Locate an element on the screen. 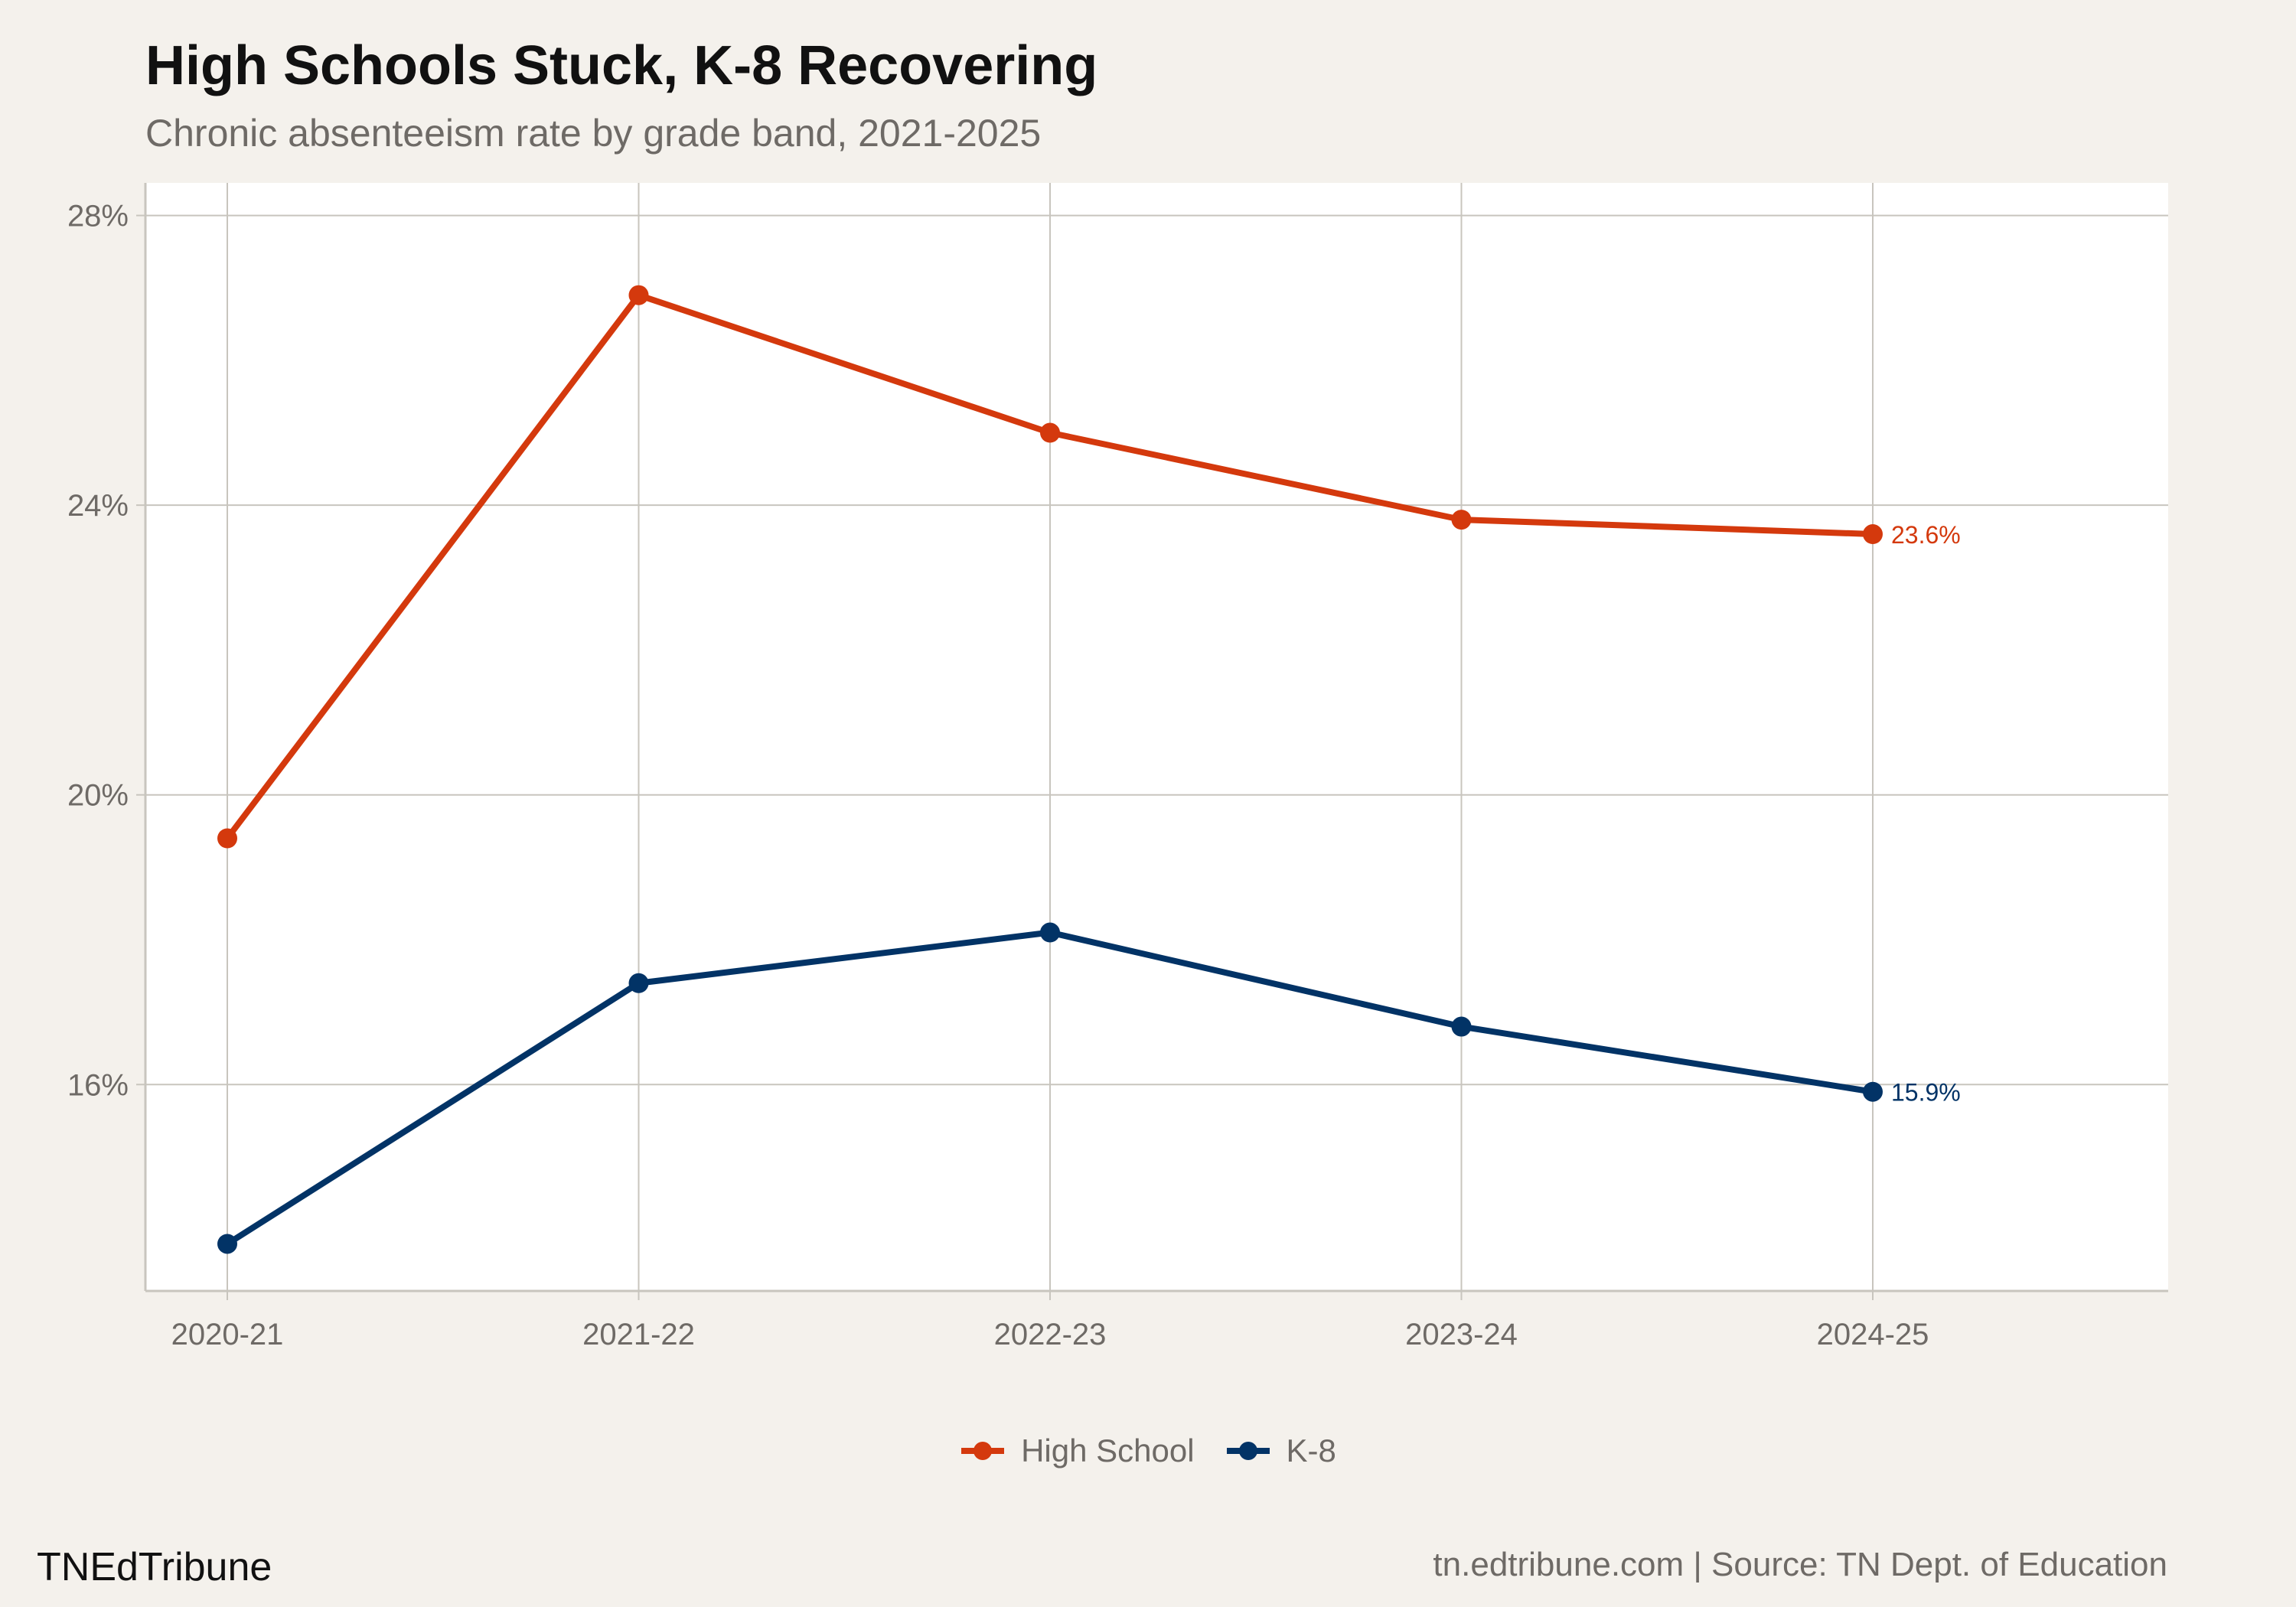 The image size is (2296, 1607). legend-swatch-high-school is located at coordinates (983, 1451).